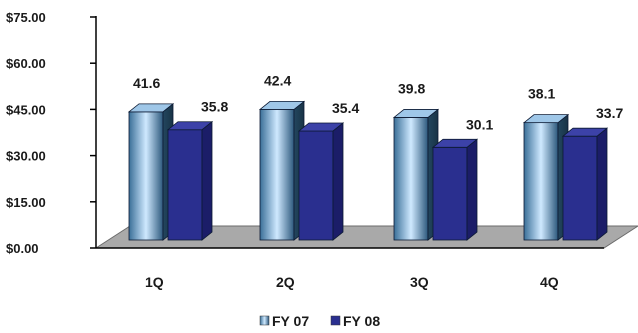  Describe the element at coordinates (419, 282) in the screenshot. I see `x-category-label: 3Q` at that location.